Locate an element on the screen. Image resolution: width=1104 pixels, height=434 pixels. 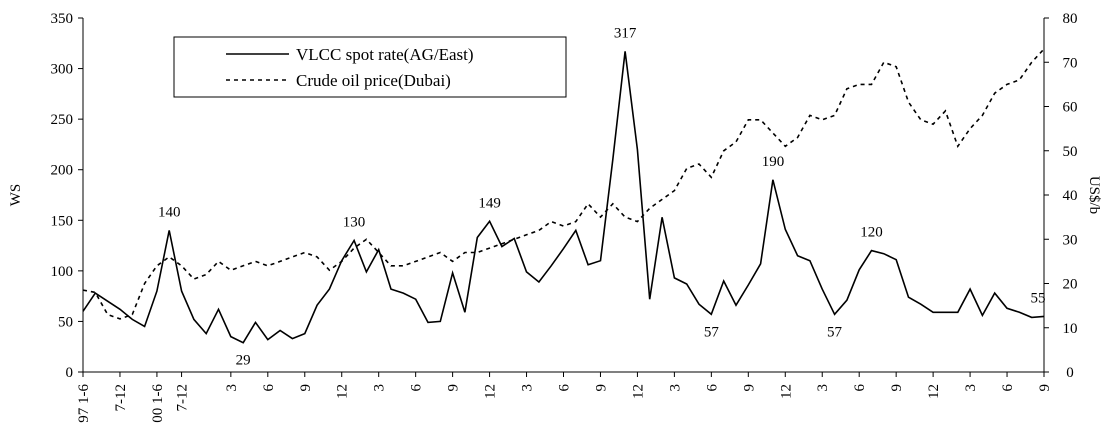
y2-tick-label: 80 is located at coordinates (1070, 19).